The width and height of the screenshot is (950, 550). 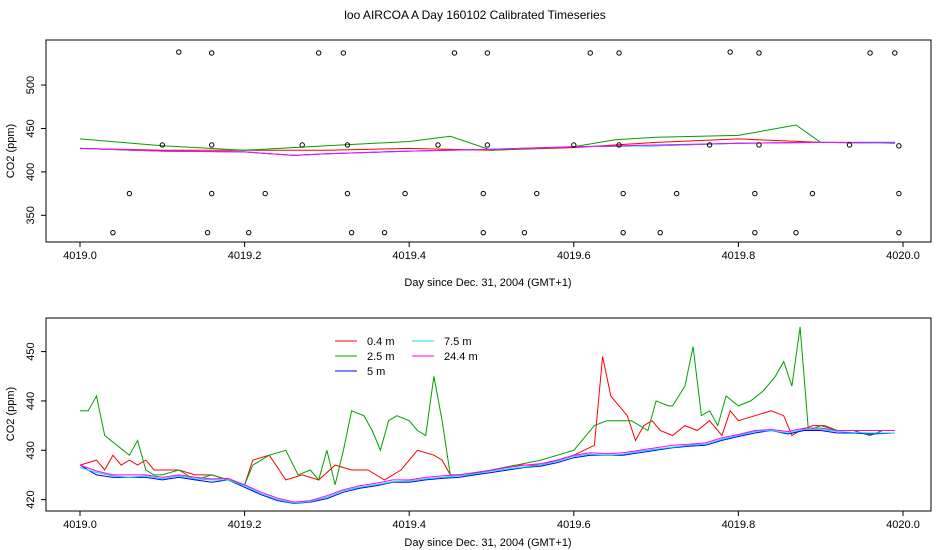 What do you see at coordinates (487, 543) in the screenshot?
I see `bottom-x-axis-label: Day since Dec. 31, 2004 (GMT+1)` at bounding box center [487, 543].